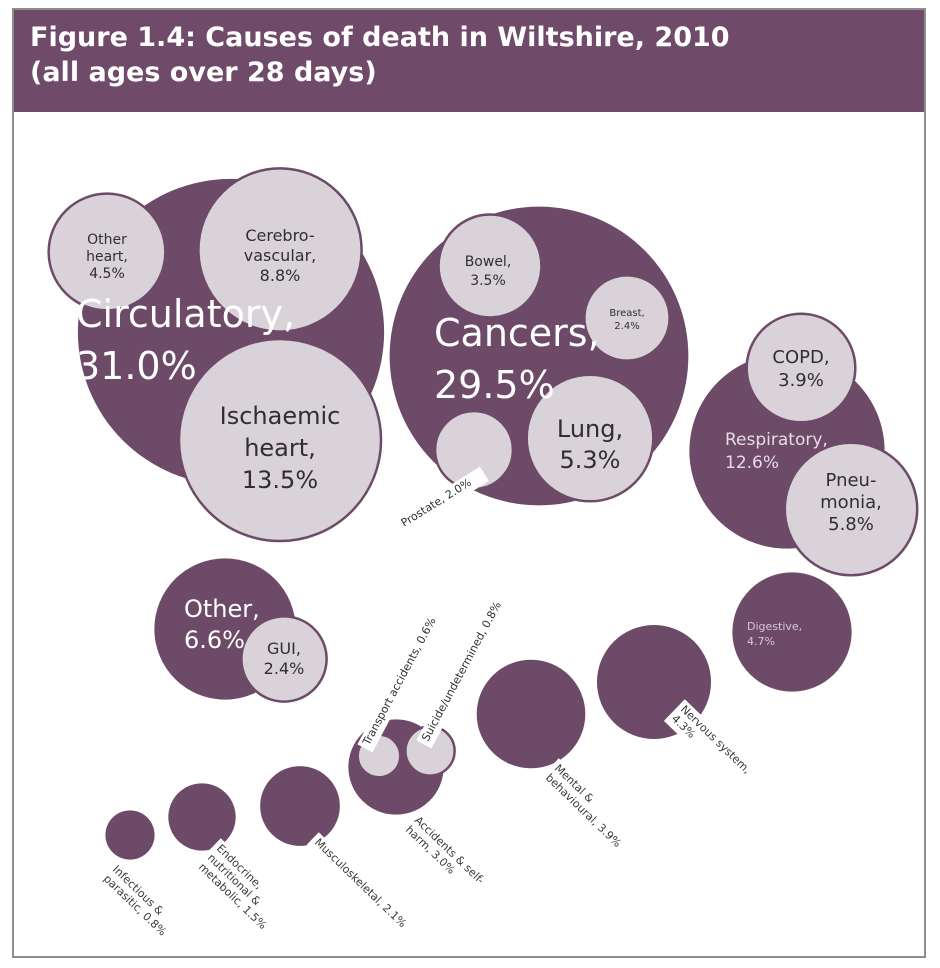  I want to click on endocrine-nutritional-metabolic-label-group: Endocrine,nutritional &metabolic, 1.5%, so click(244, 891).